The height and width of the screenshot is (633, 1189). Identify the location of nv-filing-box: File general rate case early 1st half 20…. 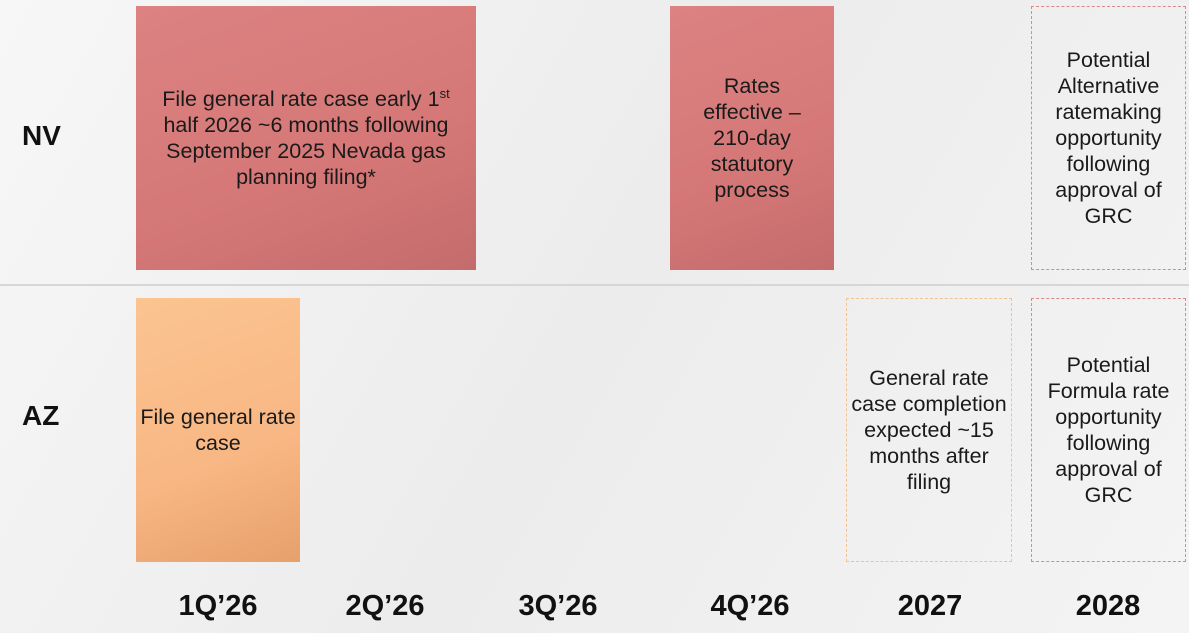
(306, 138).